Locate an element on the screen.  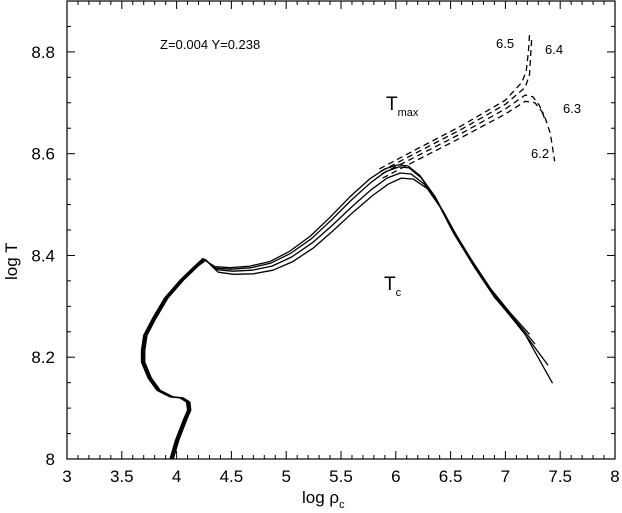
y-axis-label: log T is located at coordinates (11, 262).